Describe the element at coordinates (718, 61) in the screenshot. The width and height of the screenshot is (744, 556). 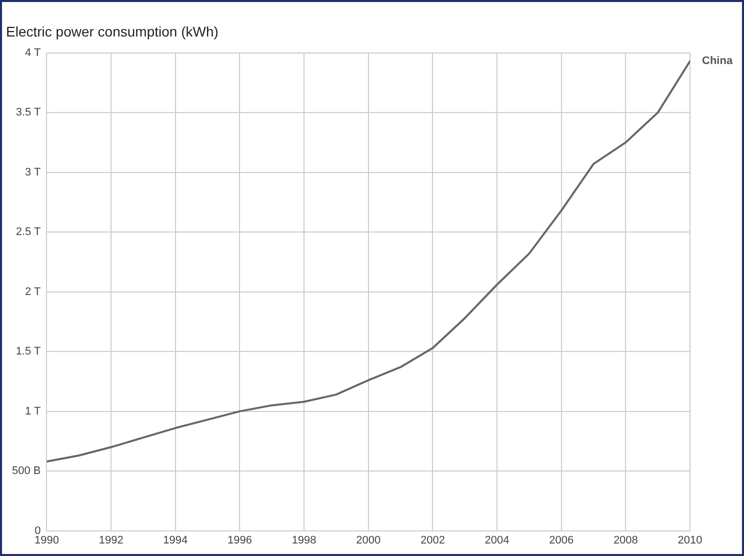
I see `series-label: China` at that location.